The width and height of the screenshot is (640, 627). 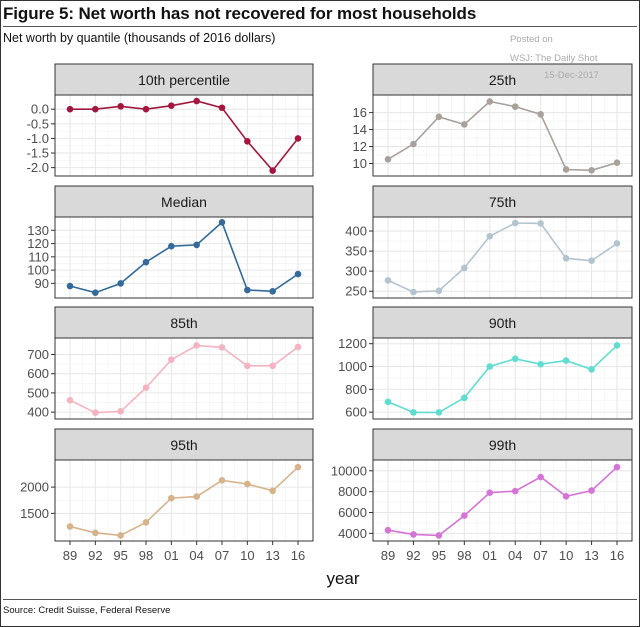 I want to click on panel-85th: 400 500 600 700 85th, so click(x=170, y=363).